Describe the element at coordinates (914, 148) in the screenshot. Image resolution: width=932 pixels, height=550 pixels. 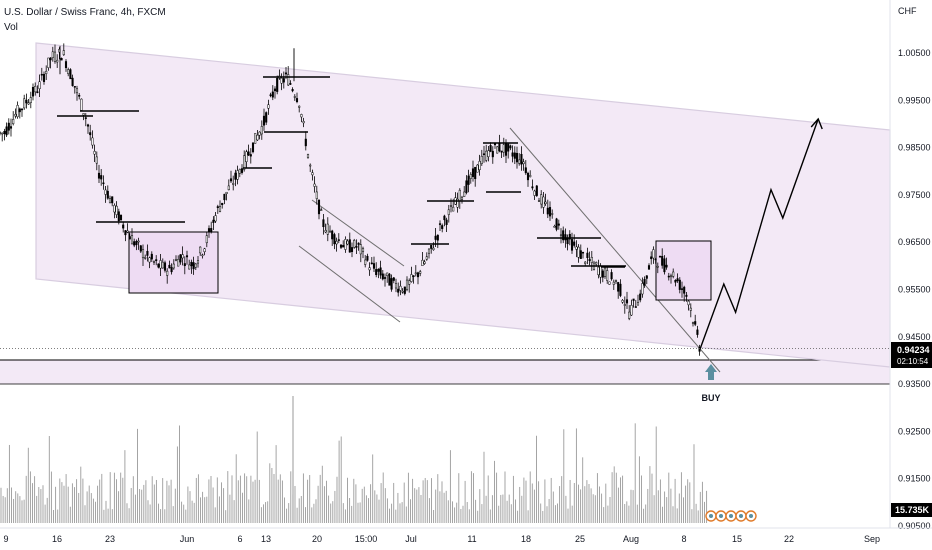
I see `price-tick-label: 0.98500` at that location.